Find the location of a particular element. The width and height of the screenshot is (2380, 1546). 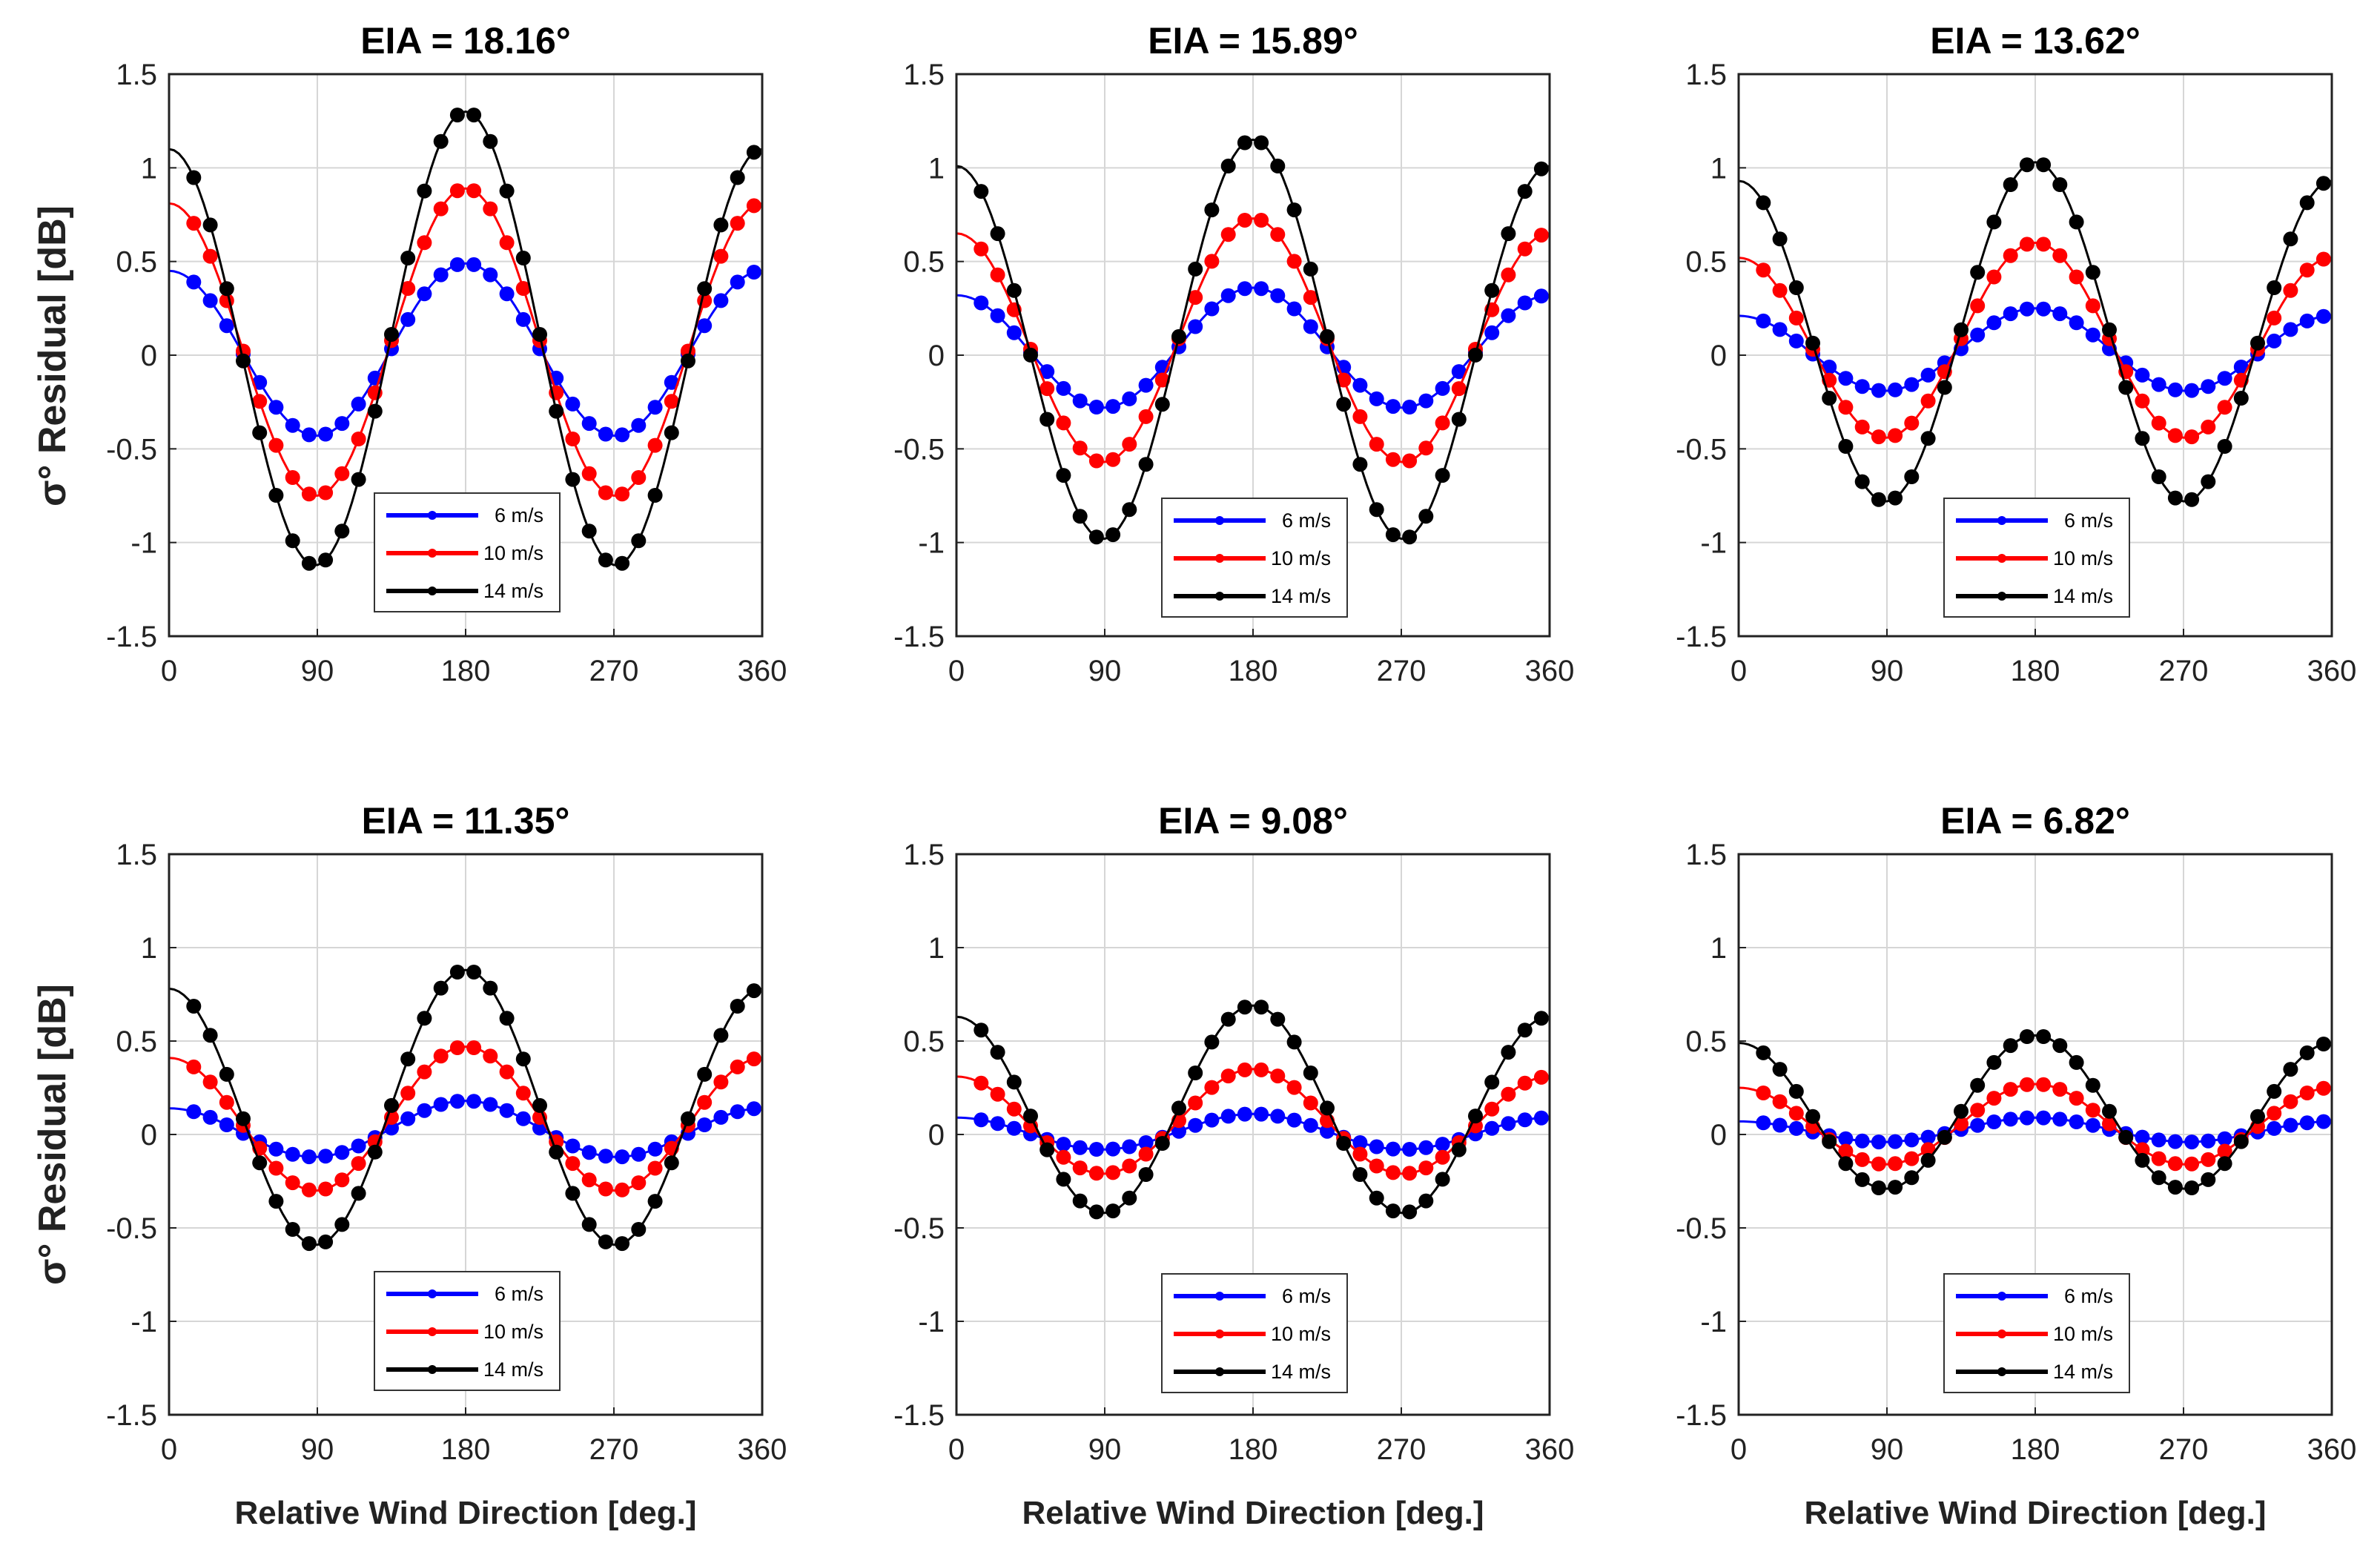

x-tick-label: 360 is located at coordinates (2332, 1449).